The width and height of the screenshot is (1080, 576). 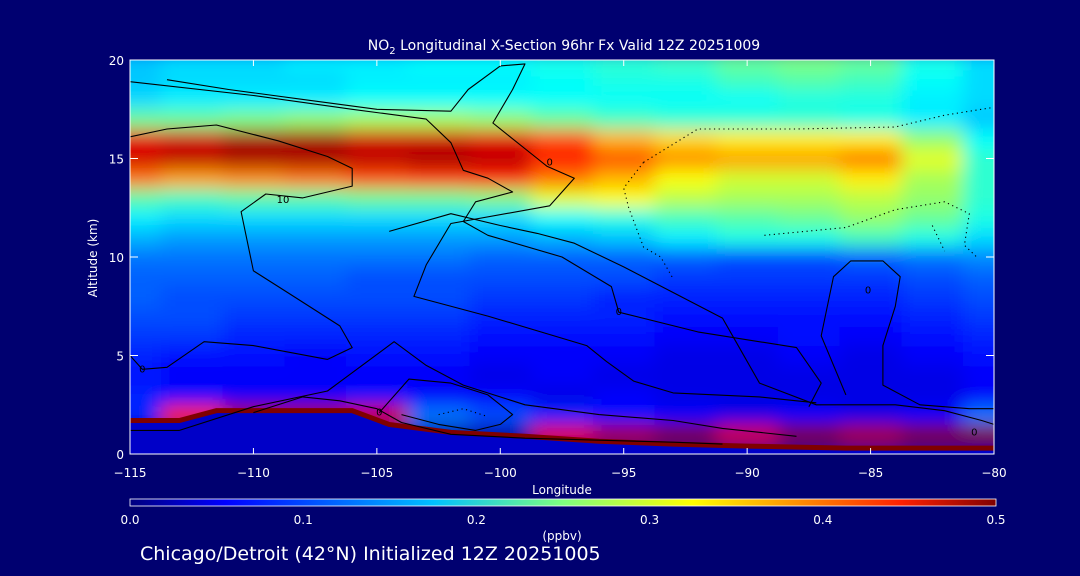 What do you see at coordinates (562, 520) in the screenshot?
I see `colorbar-ticks: 0.0 0.1 0.2 0.3 0.4 0.5` at bounding box center [562, 520].